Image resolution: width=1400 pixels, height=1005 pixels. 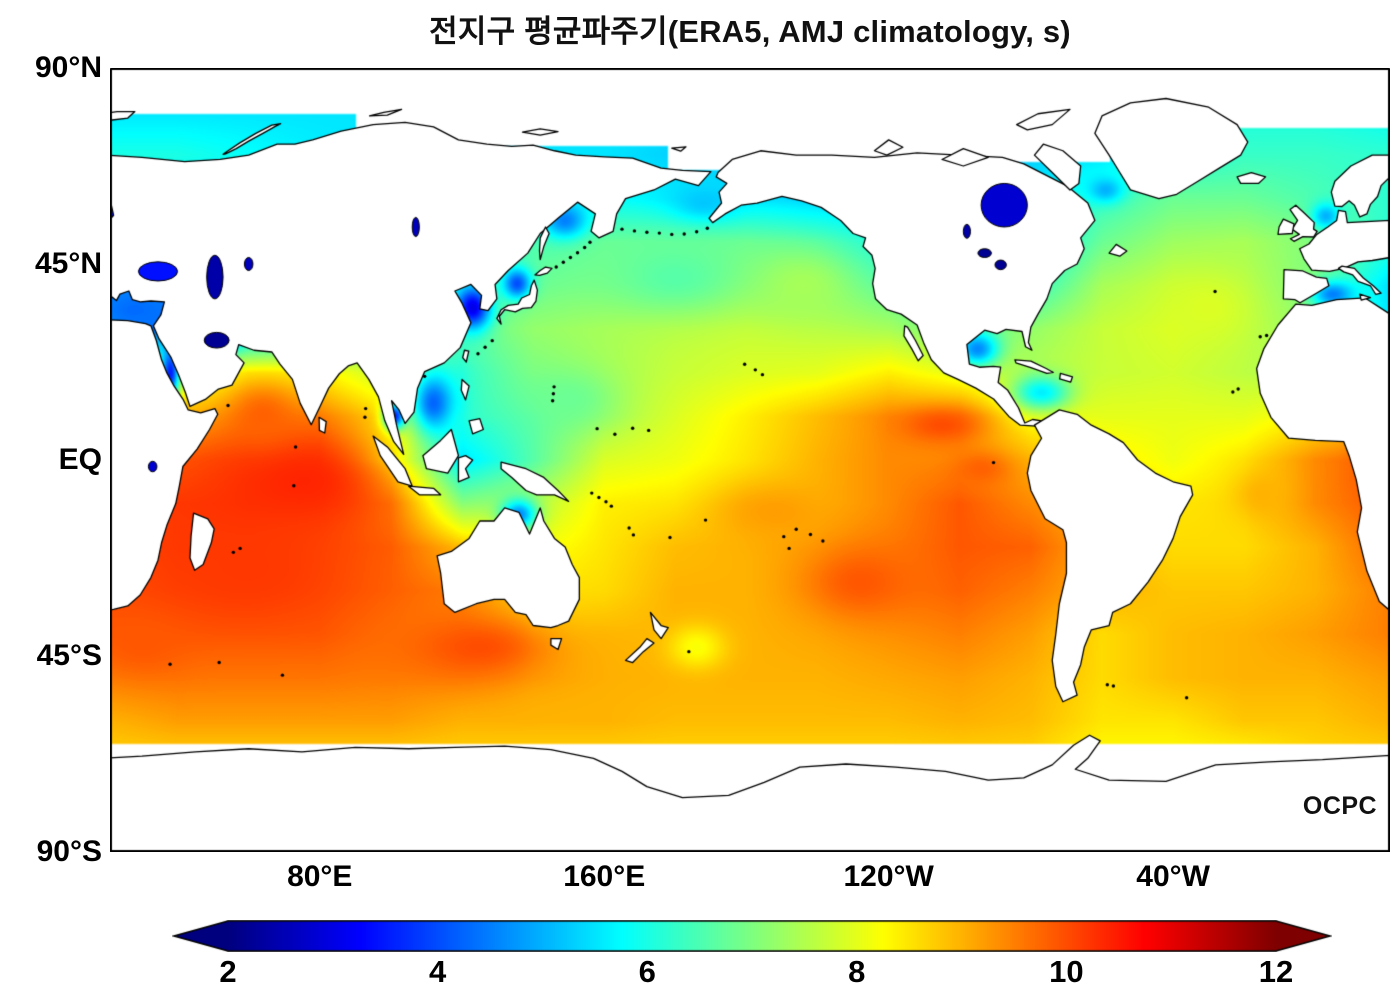 What do you see at coordinates (647, 971) in the screenshot?
I see `colorbar-tick-label: 6` at bounding box center [647, 971].